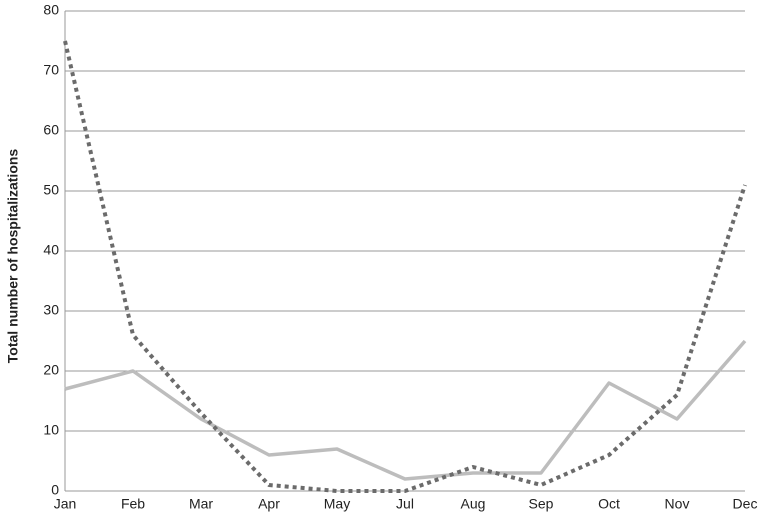 This screenshot has width=765, height=517. Describe the element at coordinates (55, 490) in the screenshot. I see `y-tick-label: 0` at that location.